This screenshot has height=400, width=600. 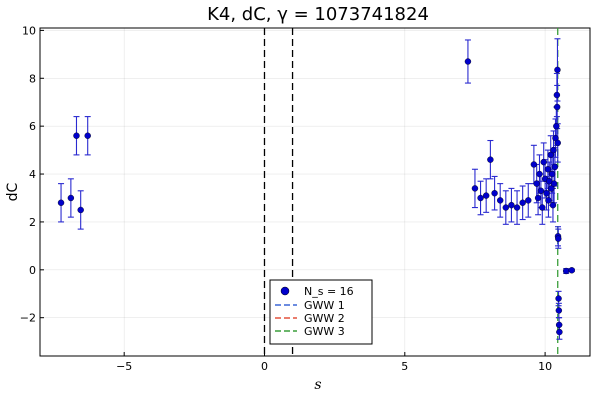 I want to click on legend-label-gww1: GWW 1, so click(x=324, y=305).